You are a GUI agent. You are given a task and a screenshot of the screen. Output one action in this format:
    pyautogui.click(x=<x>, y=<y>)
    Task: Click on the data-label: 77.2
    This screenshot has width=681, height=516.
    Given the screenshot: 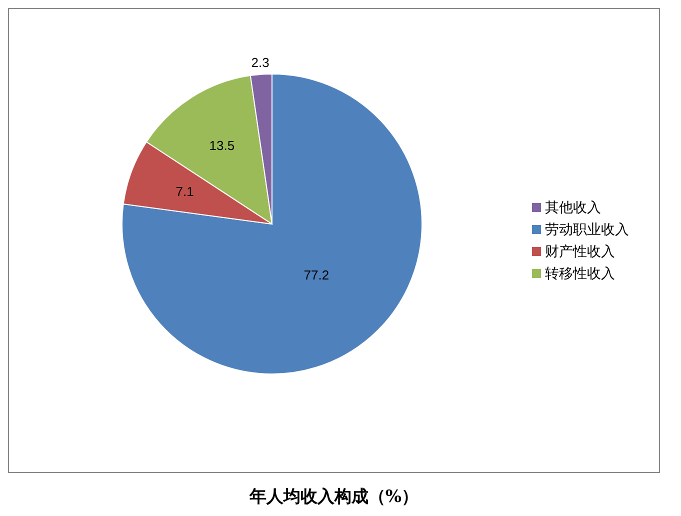 What is the action you would take?
    pyautogui.click(x=317, y=274)
    